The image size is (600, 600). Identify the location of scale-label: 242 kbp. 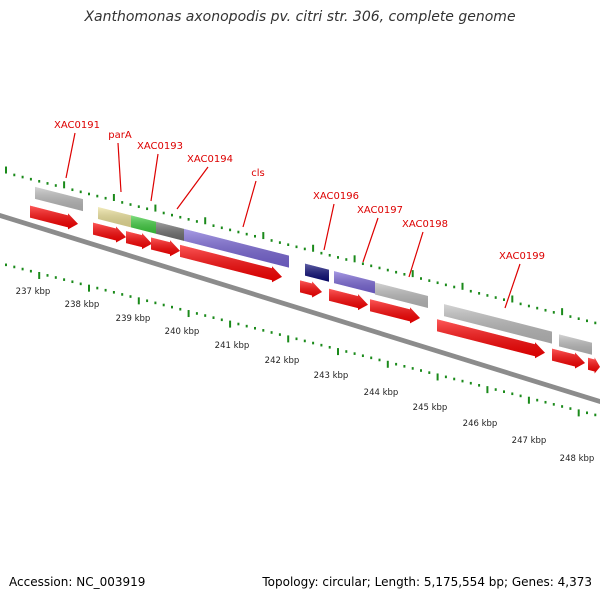
(282, 361).